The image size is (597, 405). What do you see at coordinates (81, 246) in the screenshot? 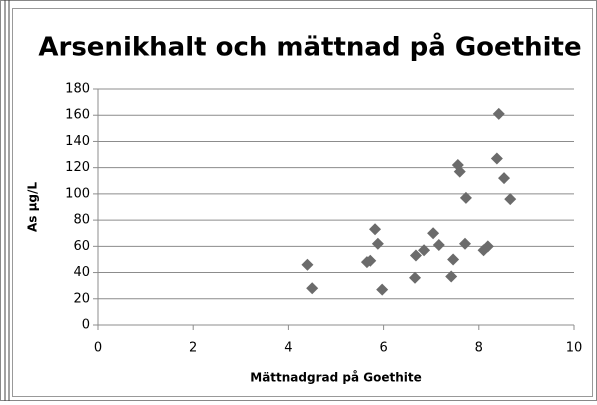
I see `y-tick-label: 60` at bounding box center [81, 246].